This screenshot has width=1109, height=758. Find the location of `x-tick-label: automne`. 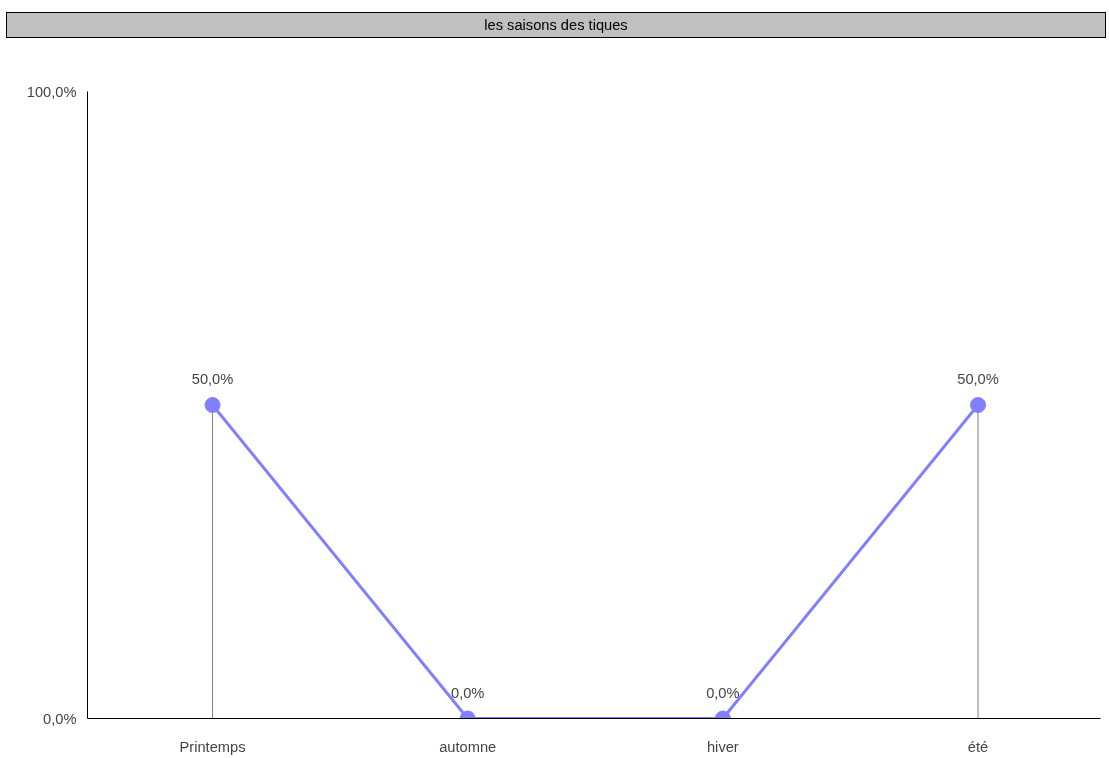

x-tick-label: automne is located at coordinates (468, 746).